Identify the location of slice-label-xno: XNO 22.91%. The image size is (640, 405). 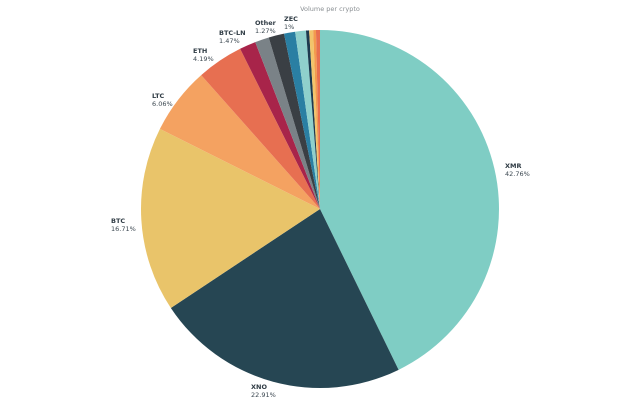
(263, 391).